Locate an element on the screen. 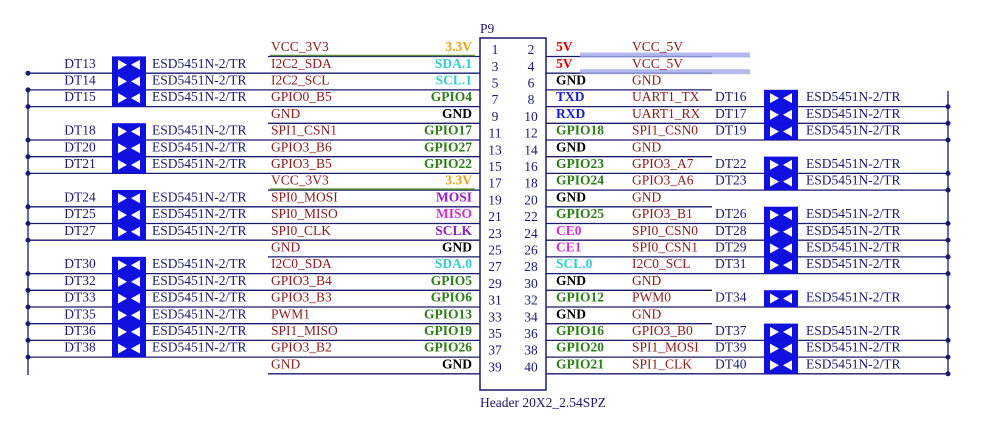 The image size is (999, 443). pin-function: GPIO5 is located at coordinates (452, 280).